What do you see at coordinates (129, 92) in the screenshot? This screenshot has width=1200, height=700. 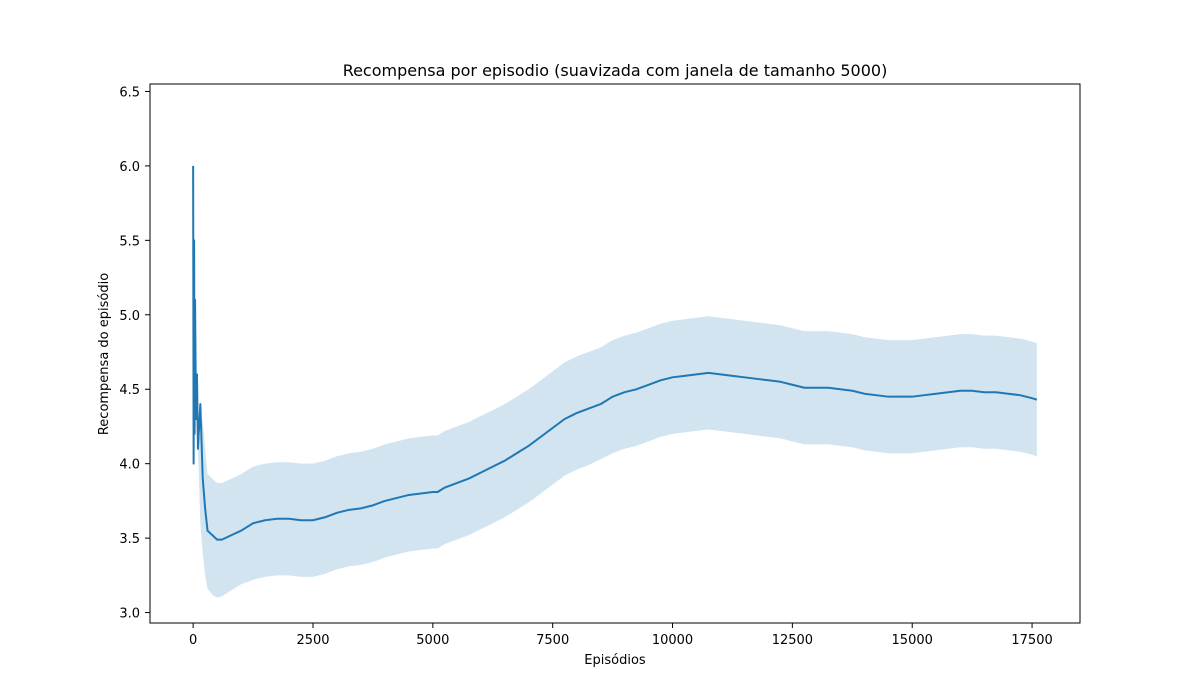 I see `y-tick-label: 6.5` at bounding box center [129, 92].